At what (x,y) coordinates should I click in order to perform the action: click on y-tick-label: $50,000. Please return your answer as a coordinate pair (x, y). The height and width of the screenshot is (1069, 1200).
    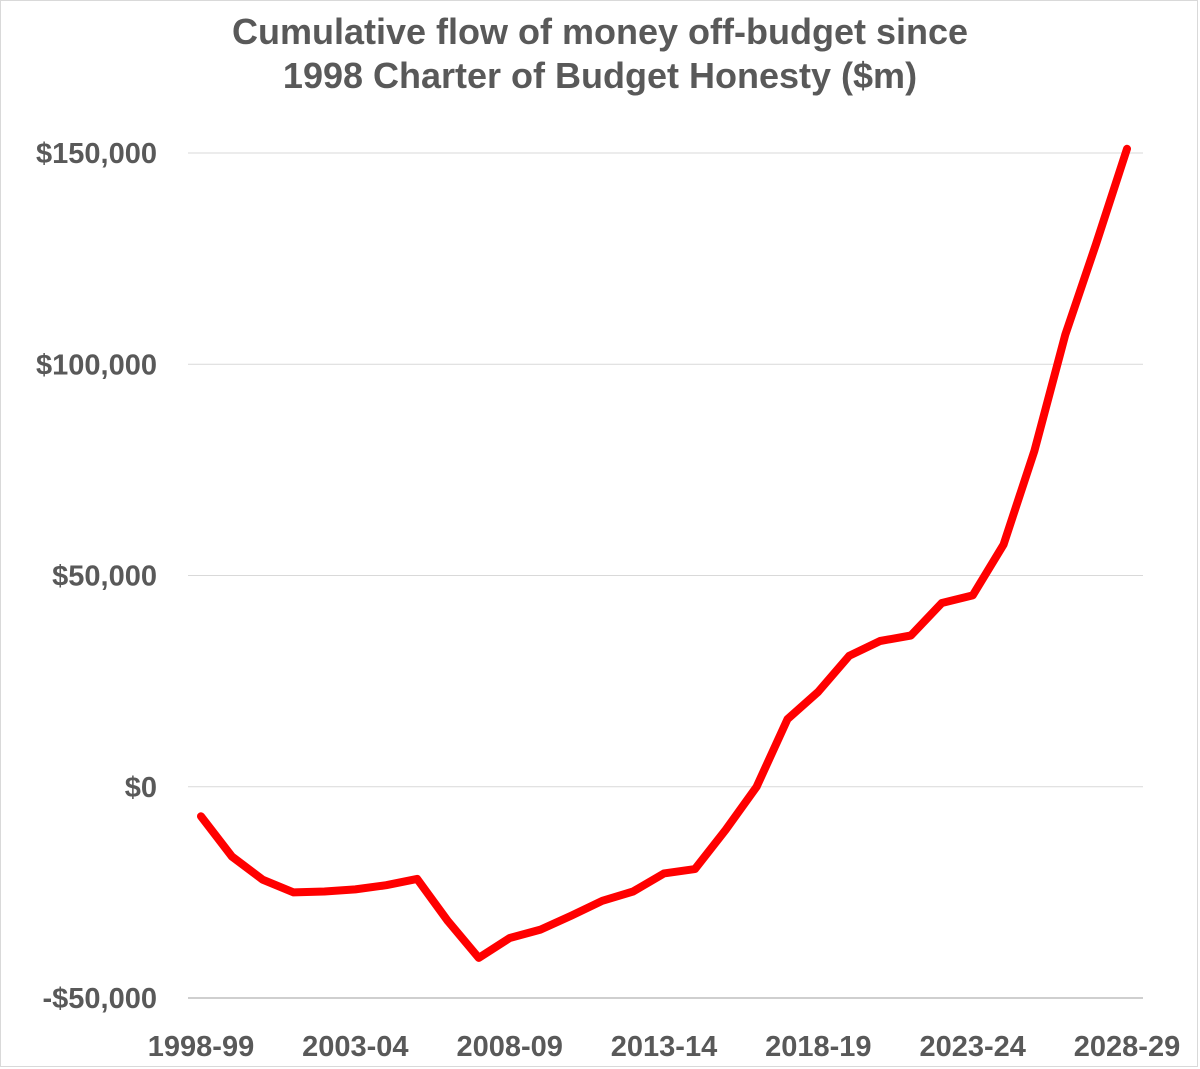
    Looking at the image, I should click on (104, 577).